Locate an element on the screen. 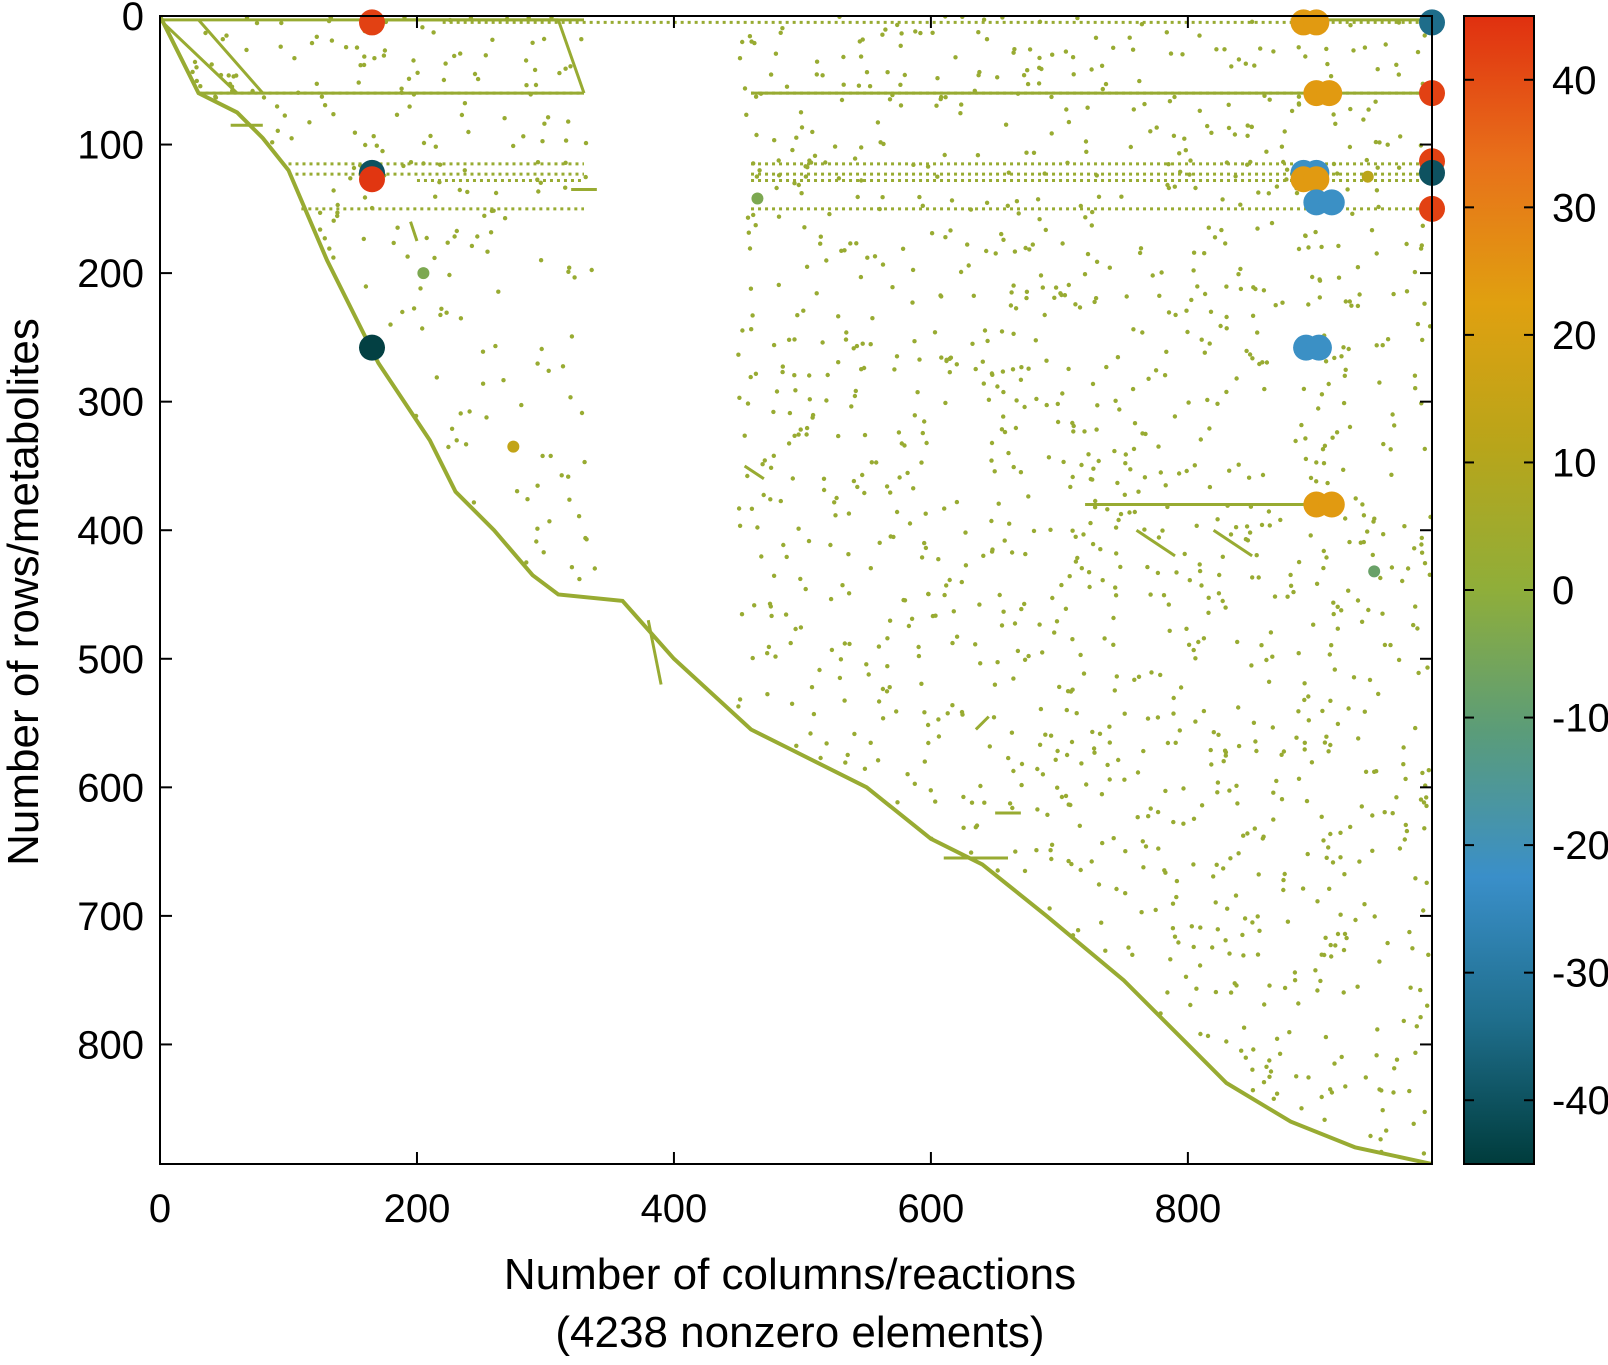 The image size is (1608, 1365). medium-value-marker is located at coordinates (513, 446).